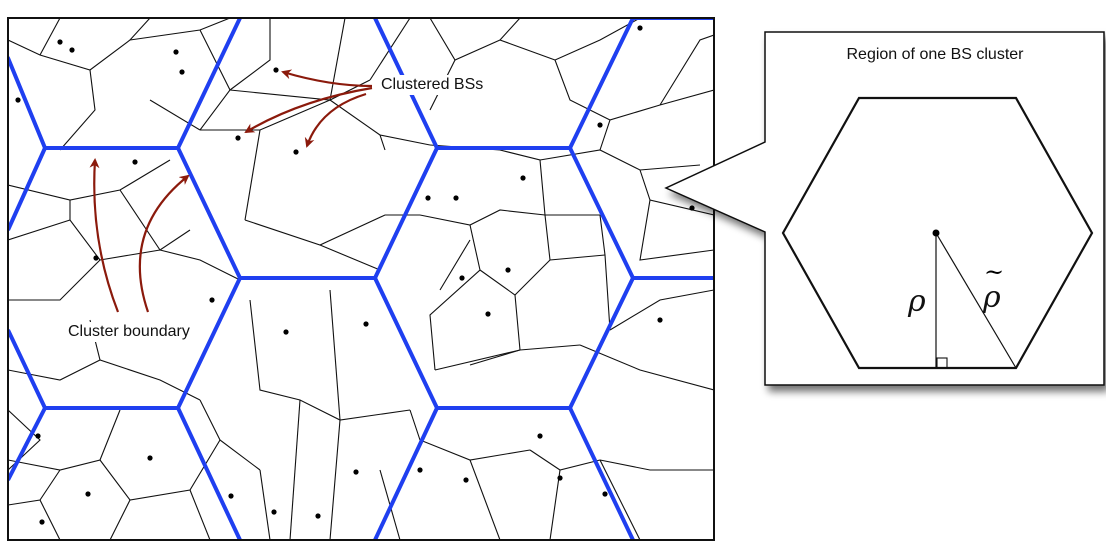  Describe the element at coordinates (992, 297) in the screenshot. I see `rho-tilde-symbol: ρ` at that location.